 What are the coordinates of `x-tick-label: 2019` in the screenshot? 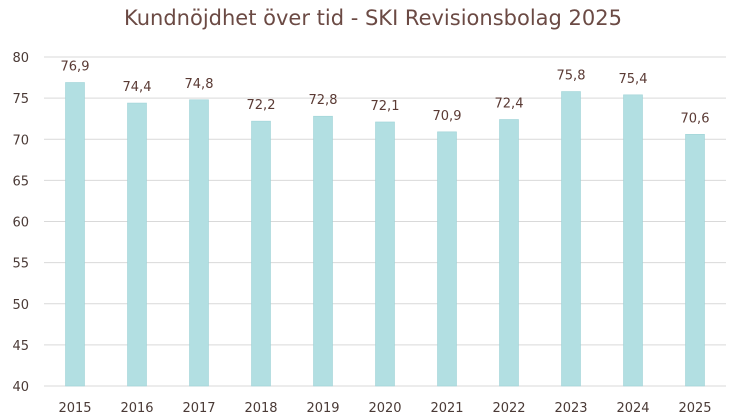 It's located at (322, 408).